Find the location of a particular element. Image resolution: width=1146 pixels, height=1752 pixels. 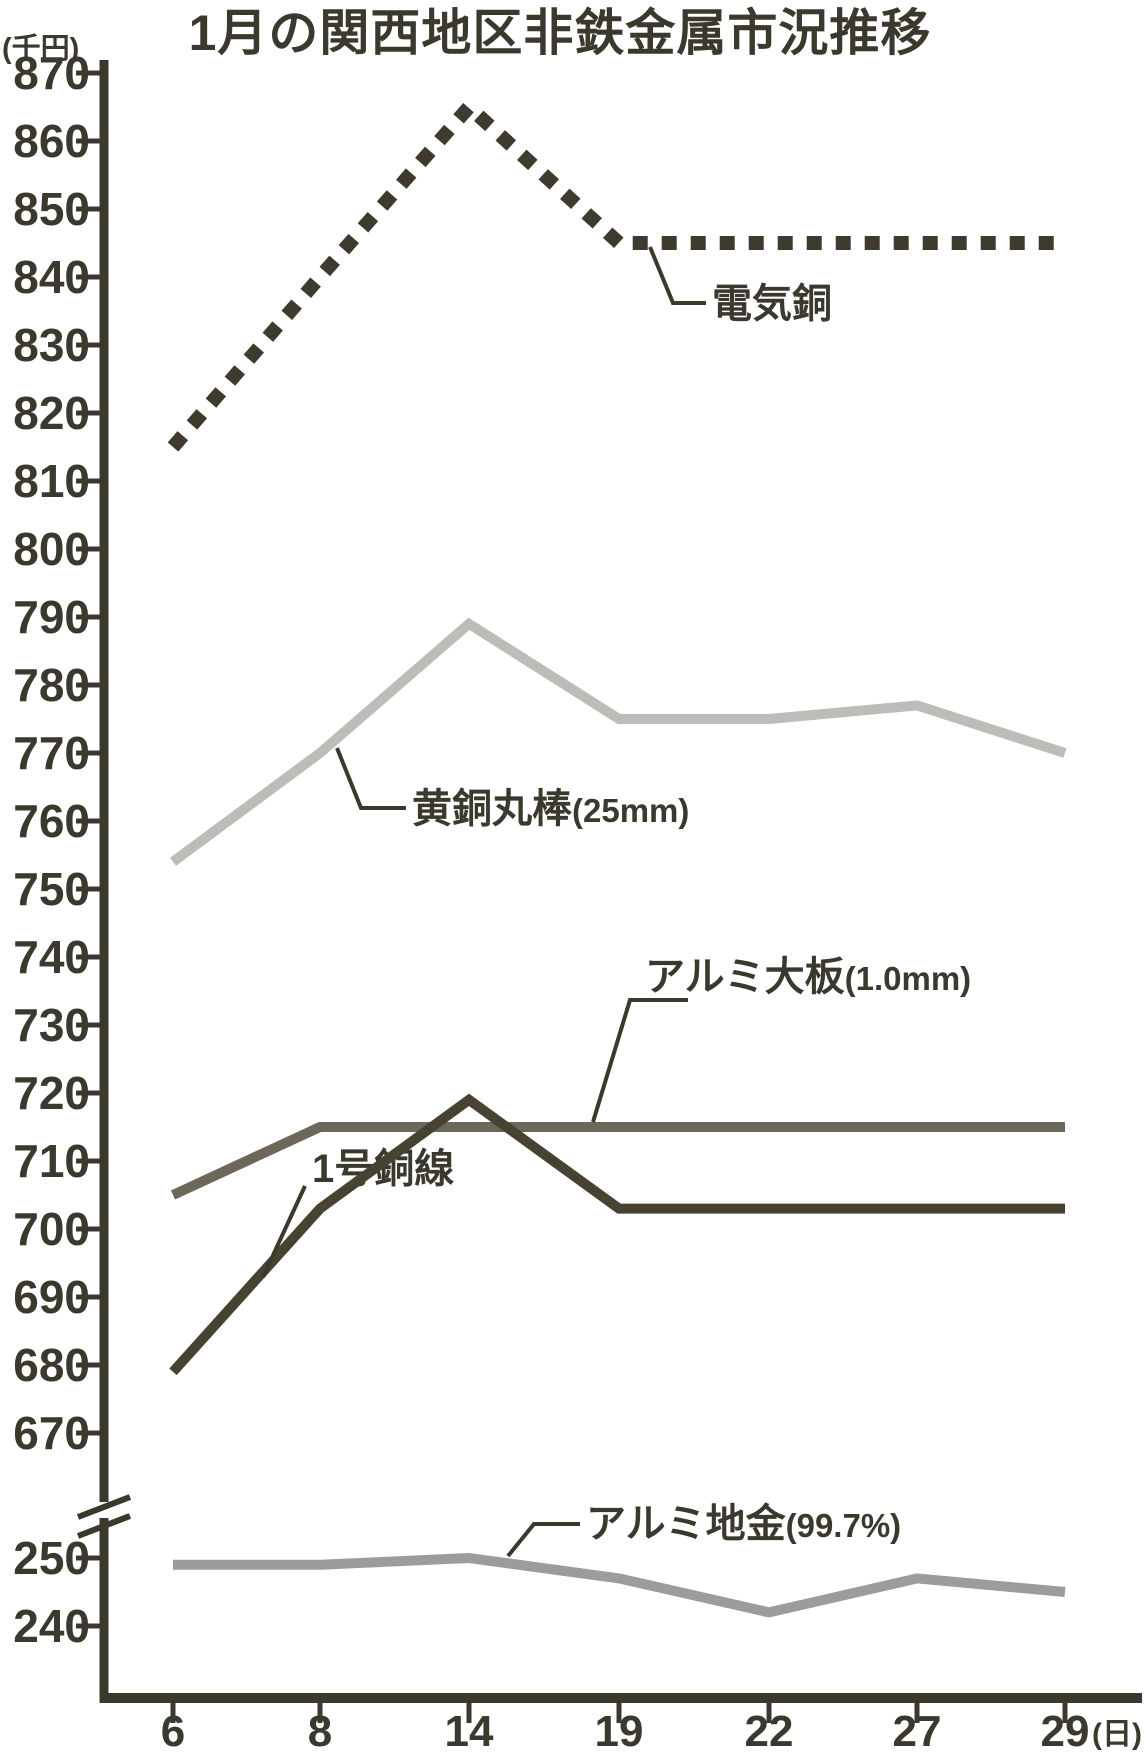

y-tick-label: 730 is located at coordinates (51, 1025).